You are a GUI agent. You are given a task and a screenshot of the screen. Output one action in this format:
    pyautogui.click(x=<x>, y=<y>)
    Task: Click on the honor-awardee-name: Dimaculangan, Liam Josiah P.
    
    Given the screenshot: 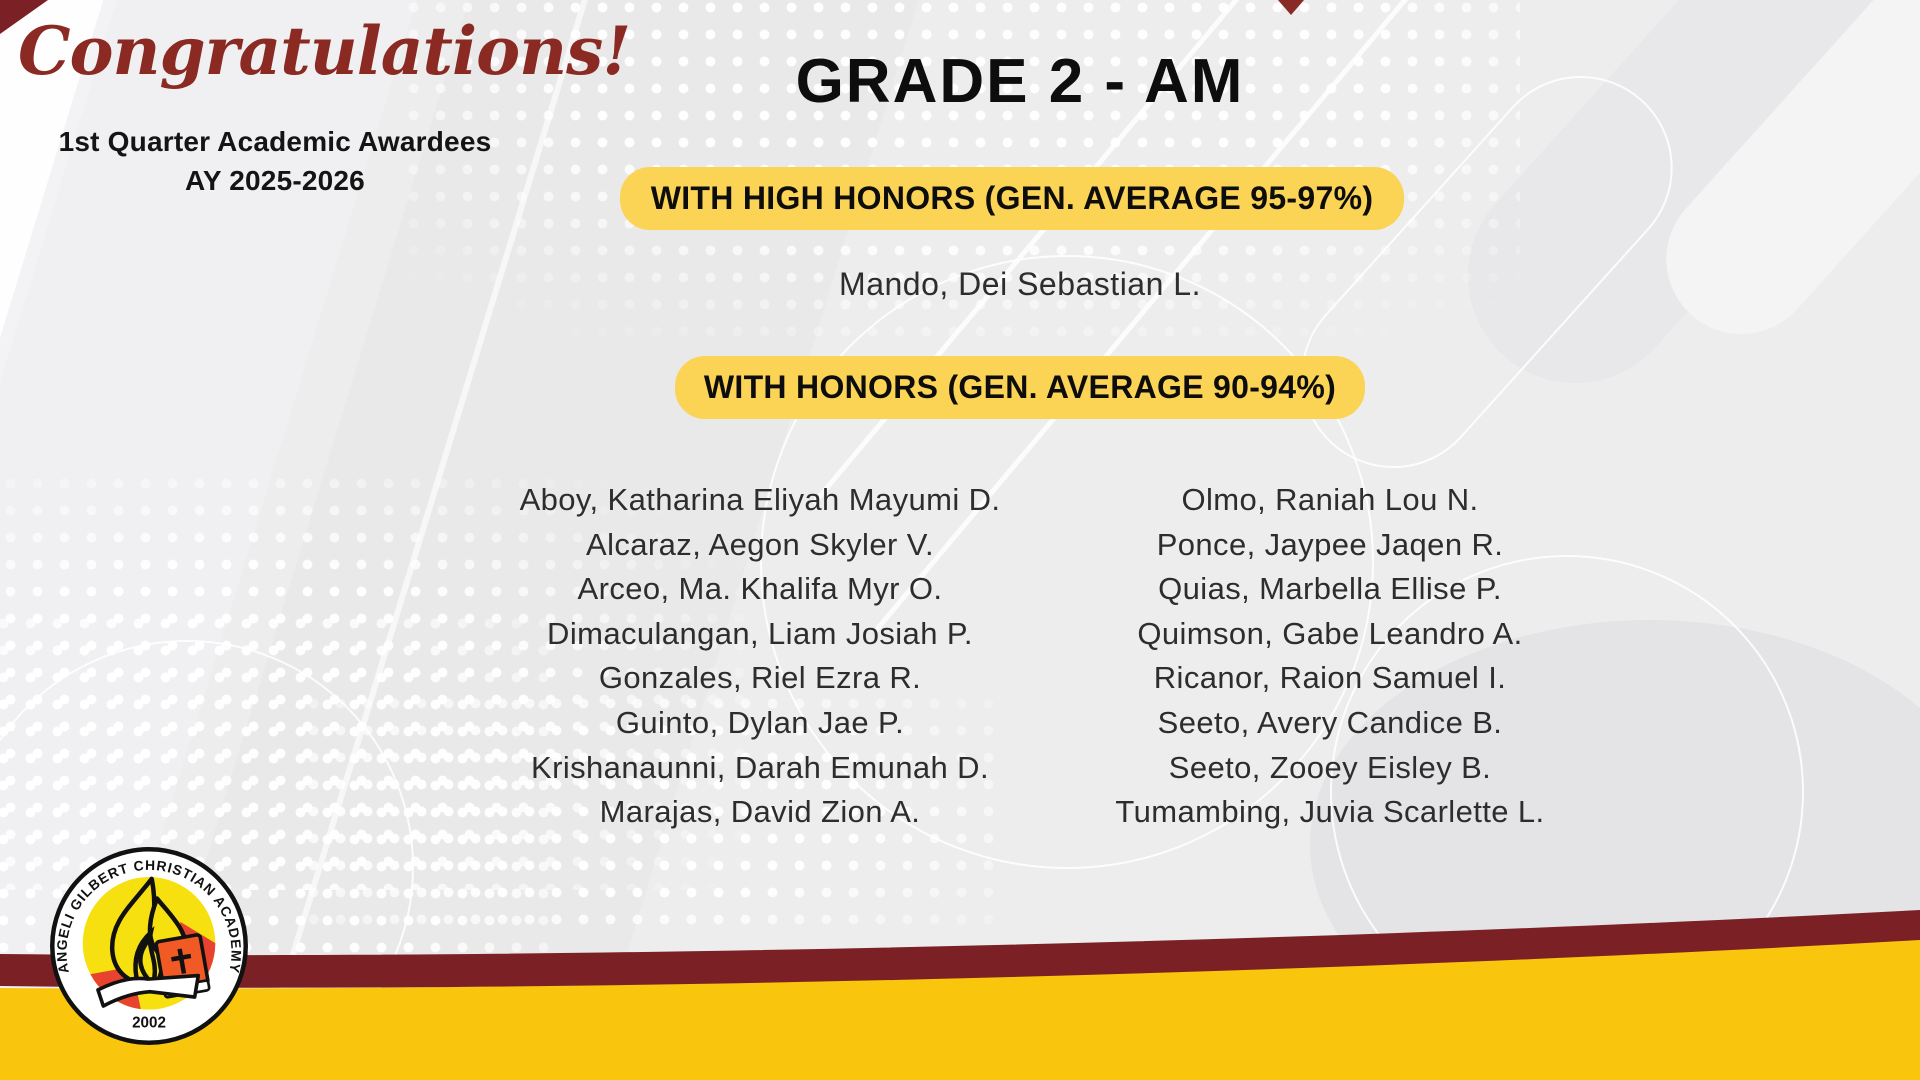 What is the action you would take?
    pyautogui.click(x=760, y=633)
    